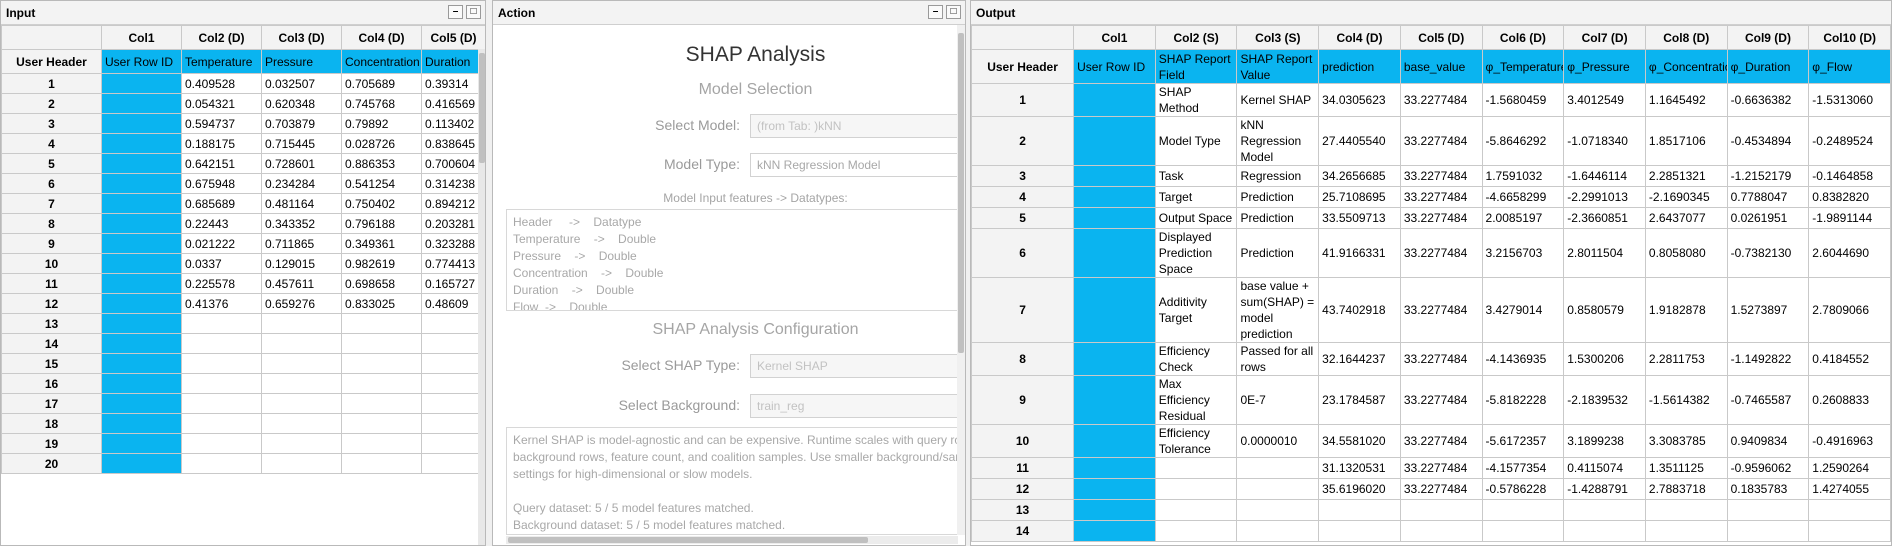 This screenshot has width=1892, height=546. I want to click on input-user-header-cell: User Row ID, so click(141, 61).